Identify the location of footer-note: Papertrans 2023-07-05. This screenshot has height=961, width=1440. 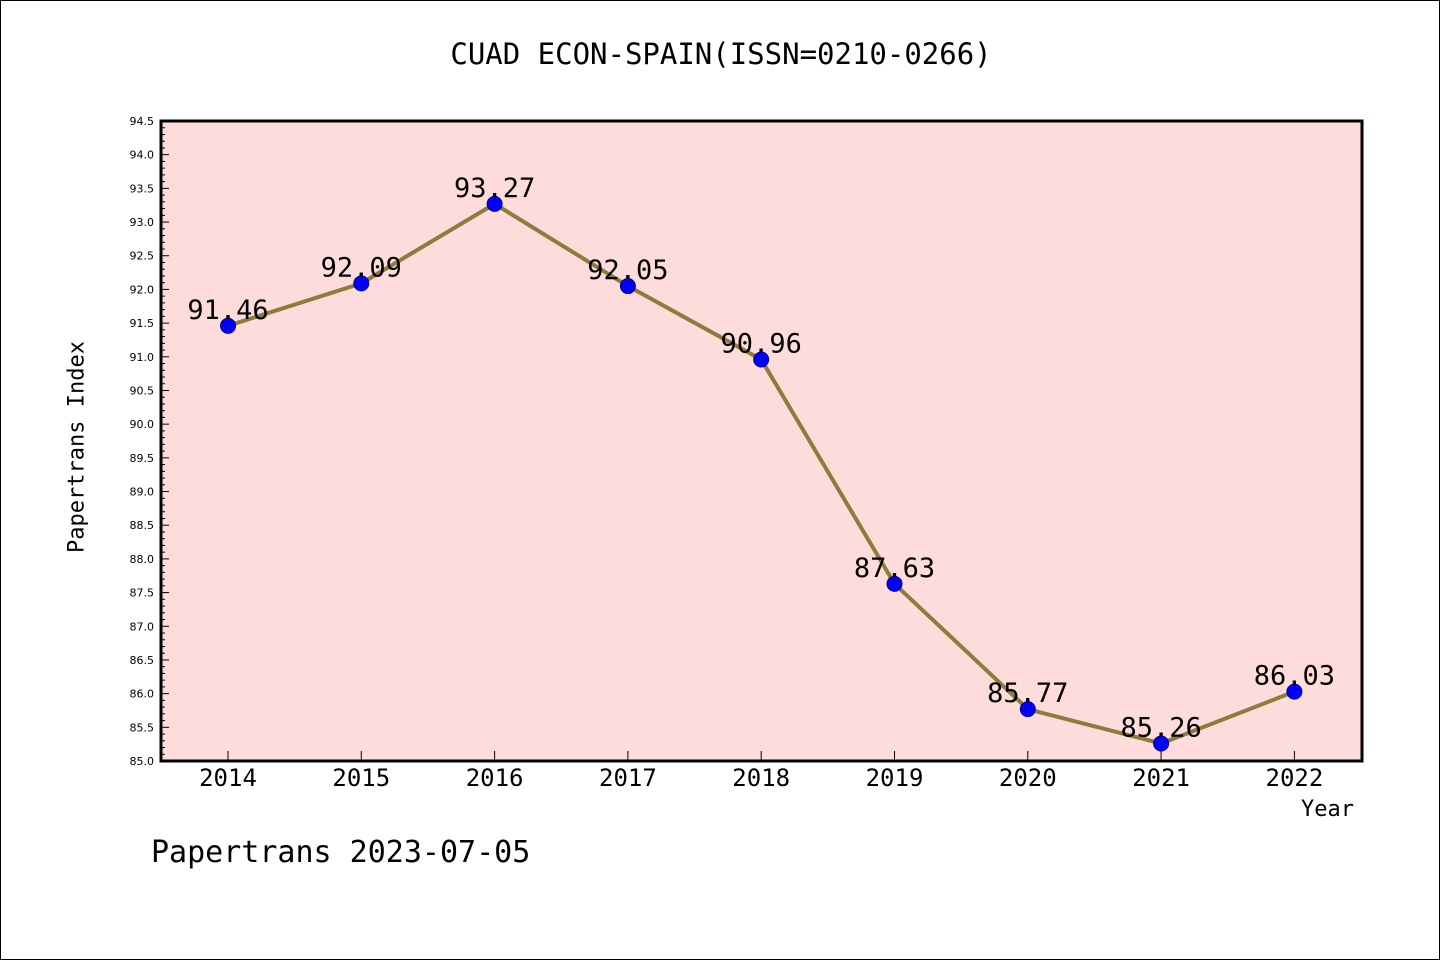
(341, 852).